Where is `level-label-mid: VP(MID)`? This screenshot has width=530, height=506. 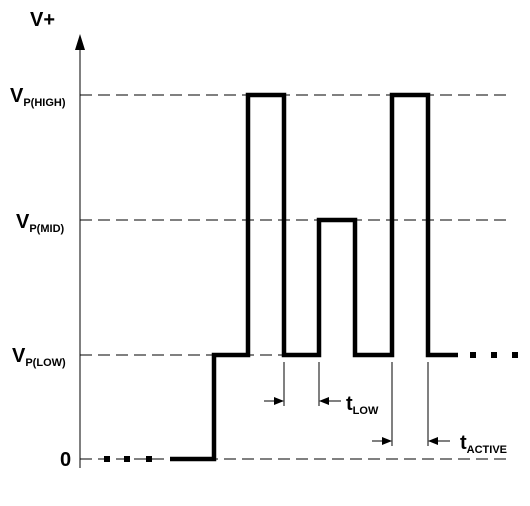
level-label-mid: VP(MID) is located at coordinates (40, 223).